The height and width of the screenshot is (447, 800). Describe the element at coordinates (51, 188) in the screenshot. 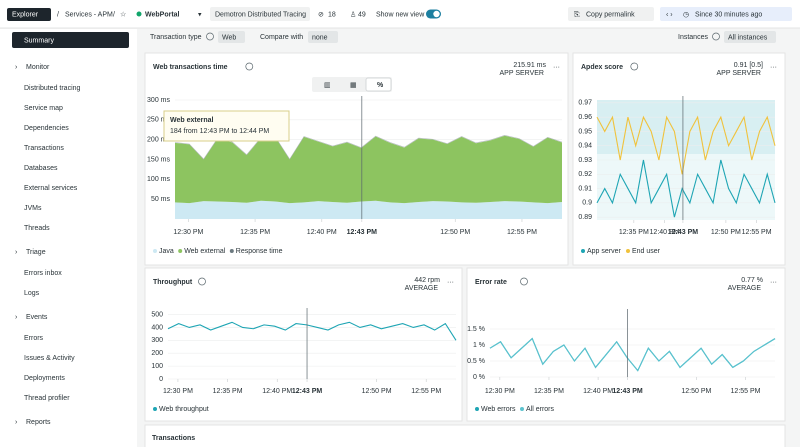

I see `nav-item: External services` at that location.